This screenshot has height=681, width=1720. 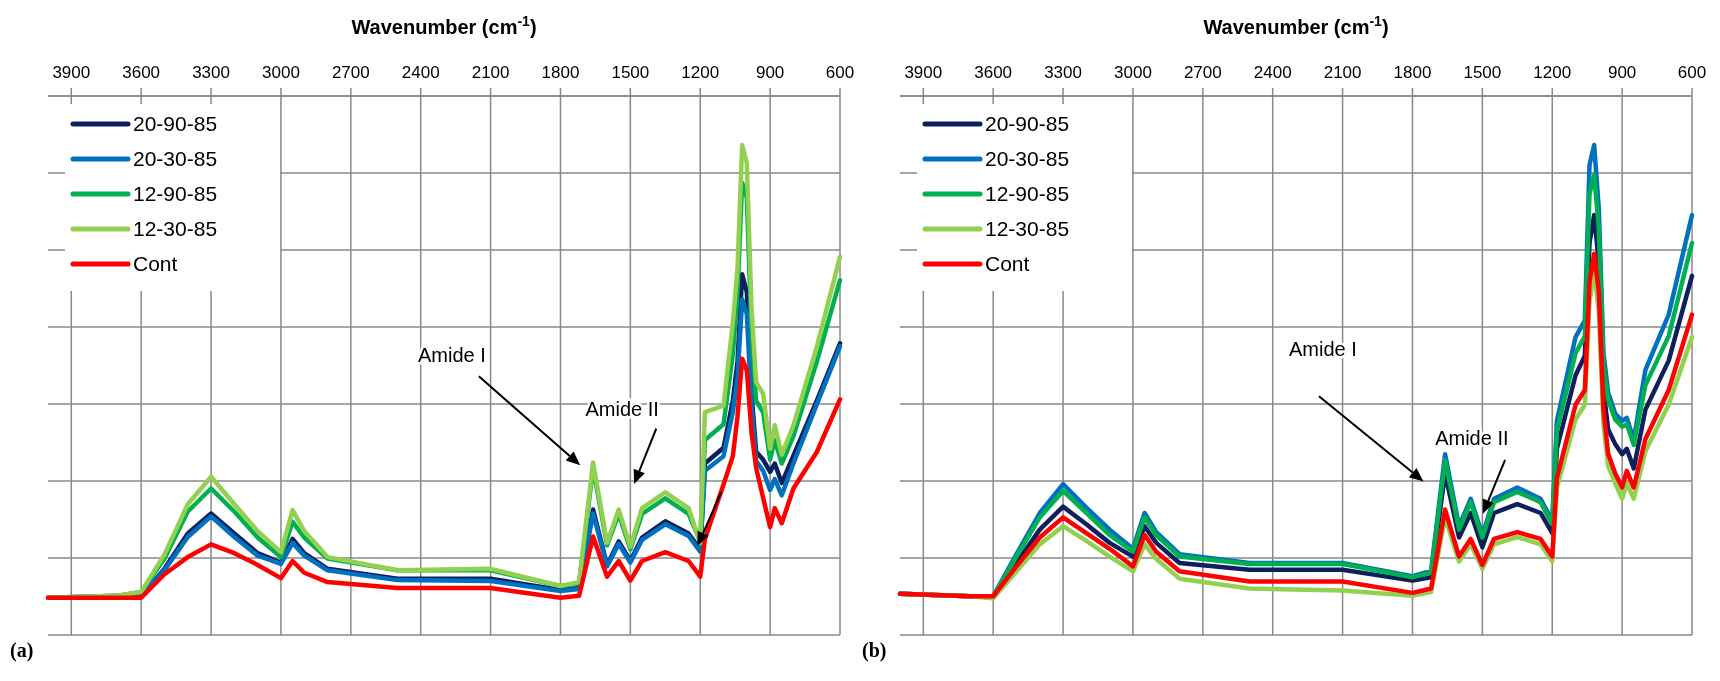 I want to click on text: (b), so click(x=874, y=650).